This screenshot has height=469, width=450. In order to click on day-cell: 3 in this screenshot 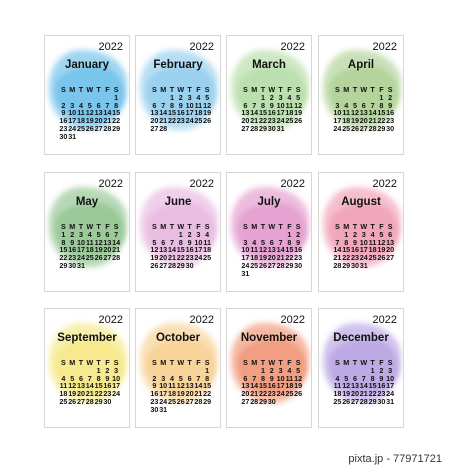, I will do `click(390, 370)`.